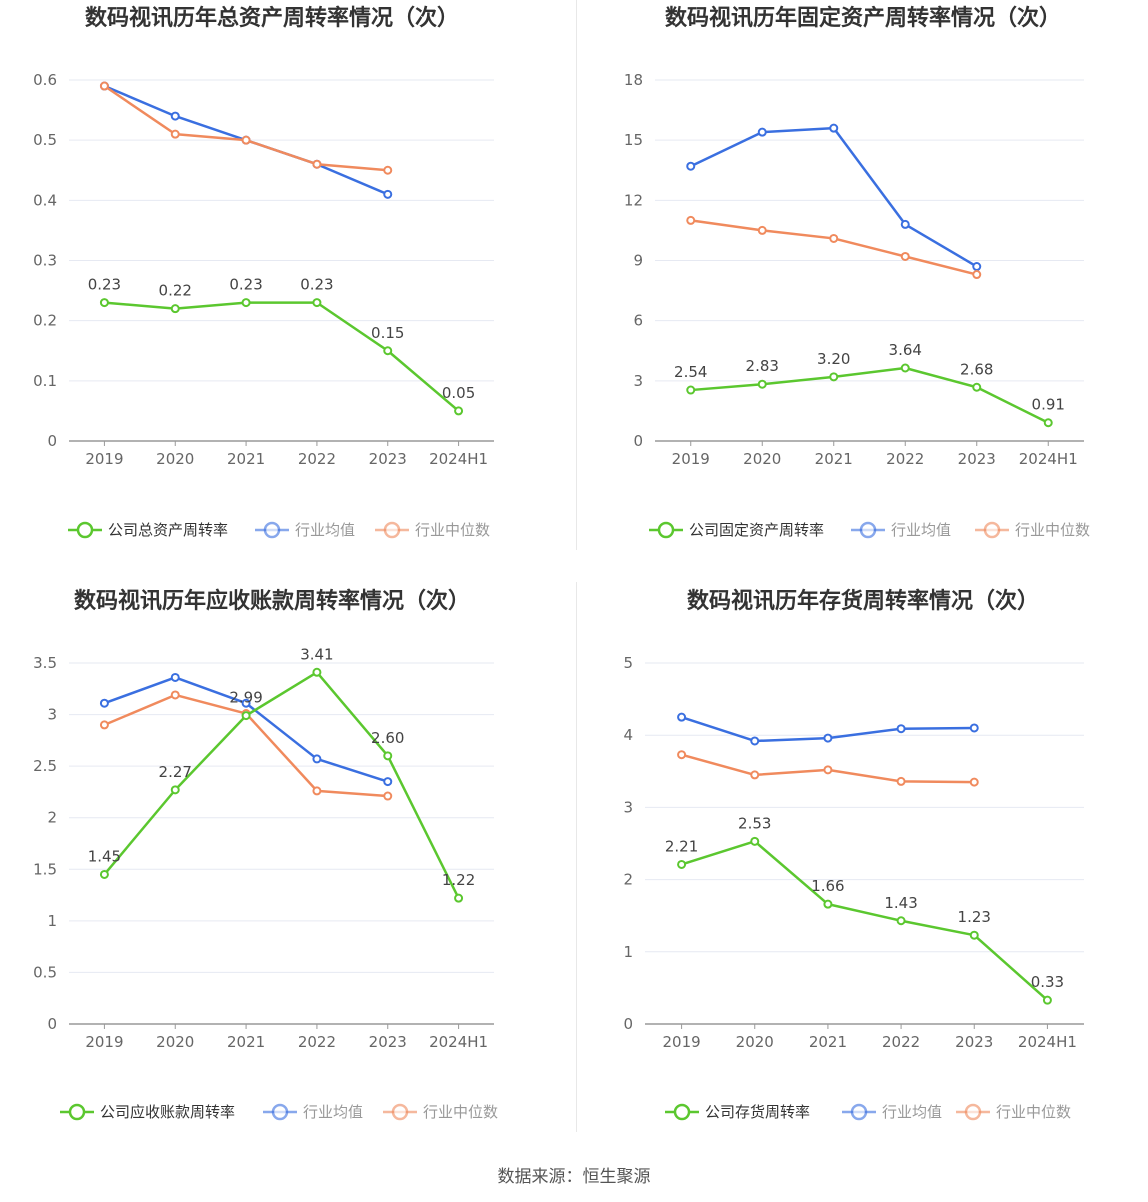  What do you see at coordinates (863, 601) in the screenshot?
I see `chart-title: 数码视讯历年存货周转率情况（次）` at bounding box center [863, 601].